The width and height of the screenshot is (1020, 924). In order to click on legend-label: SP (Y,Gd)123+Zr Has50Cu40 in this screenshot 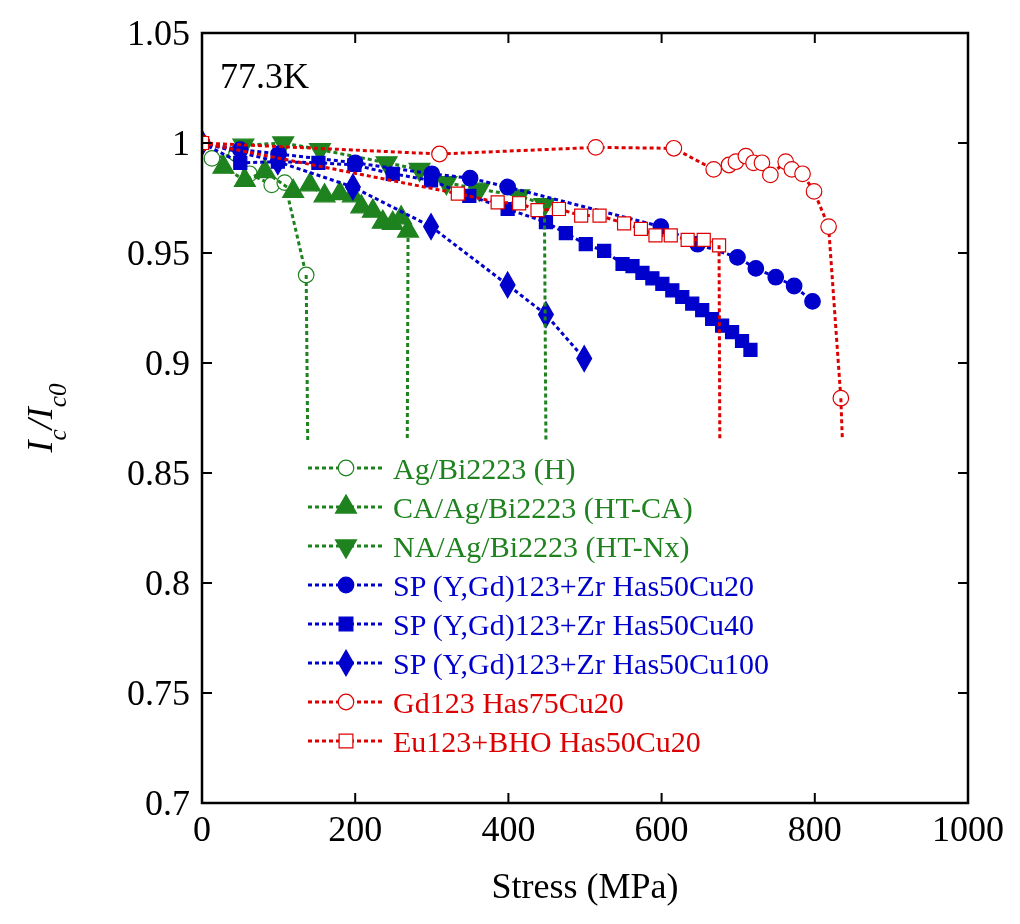, I will do `click(574, 625)`.